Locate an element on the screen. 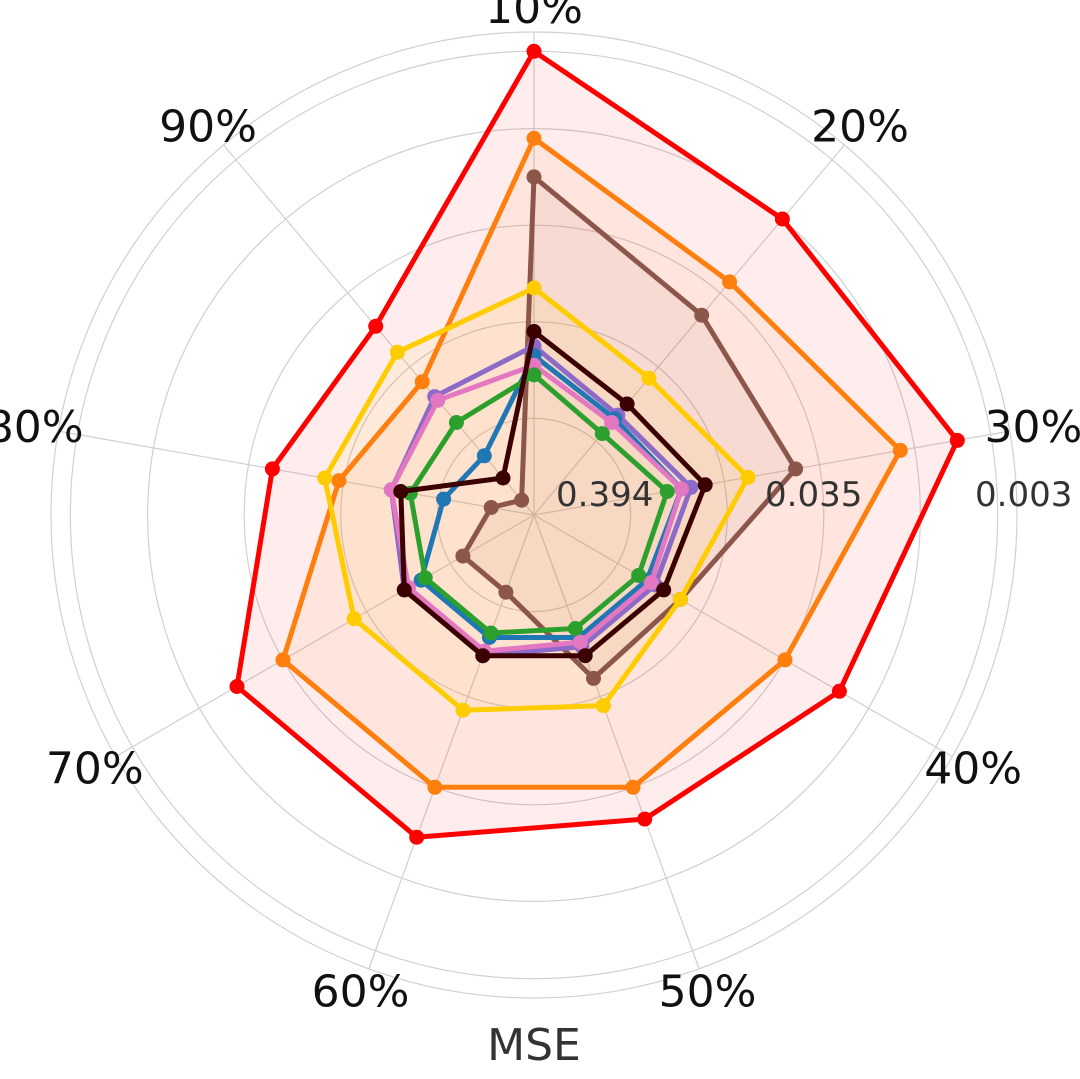  axis-label-4: 50% is located at coordinates (708, 992).